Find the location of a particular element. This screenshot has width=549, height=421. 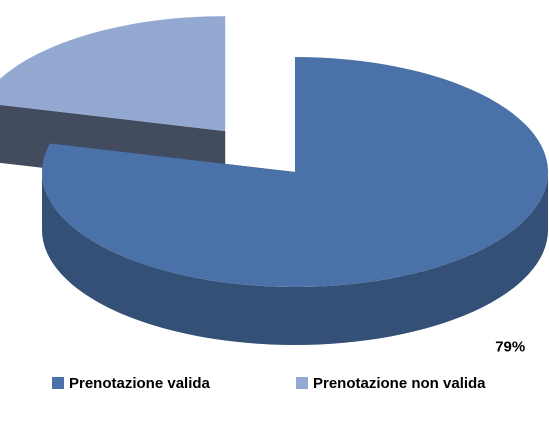

slice-top is located at coordinates (113, 74).